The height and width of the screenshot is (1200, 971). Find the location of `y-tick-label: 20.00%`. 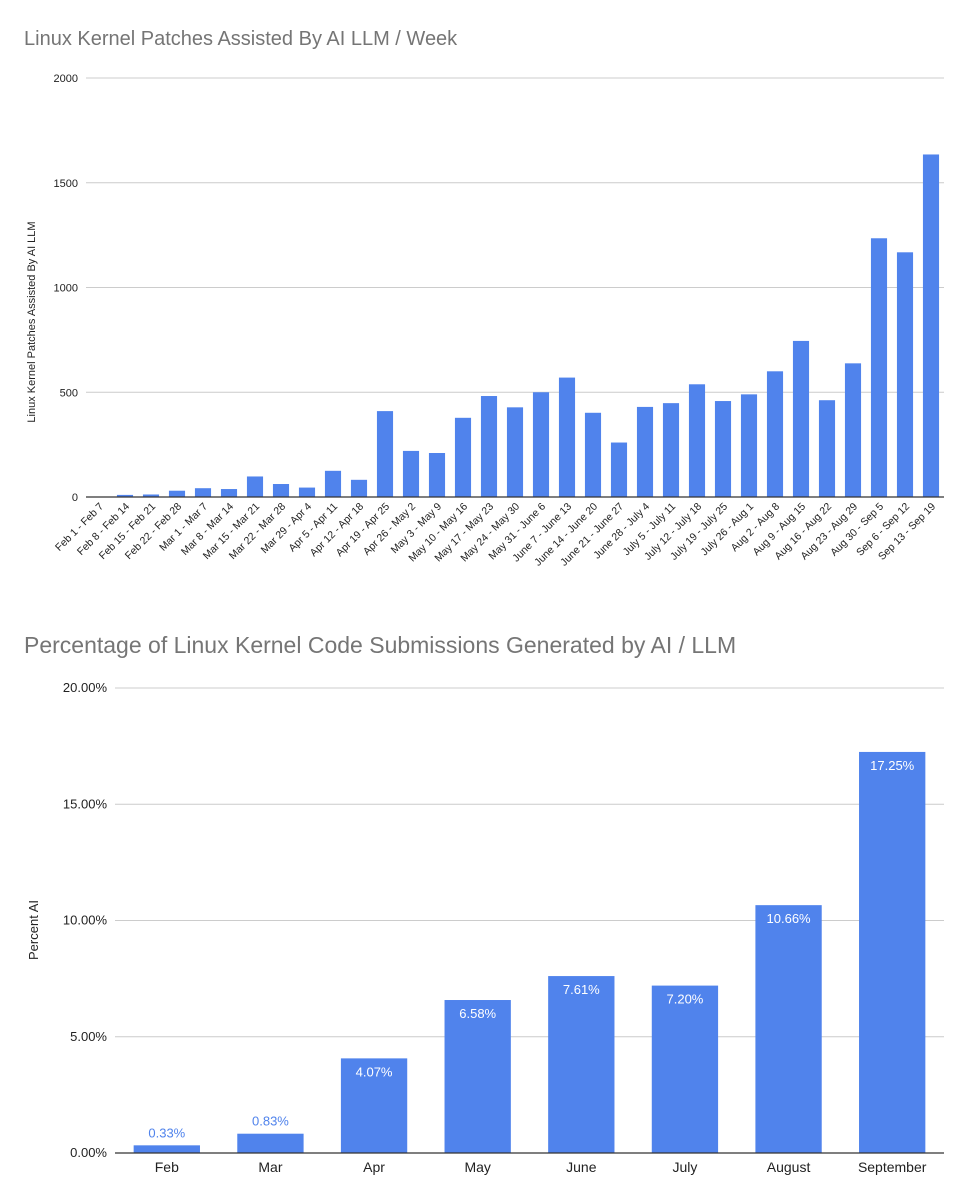

y-tick-label: 20.00% is located at coordinates (85, 687).